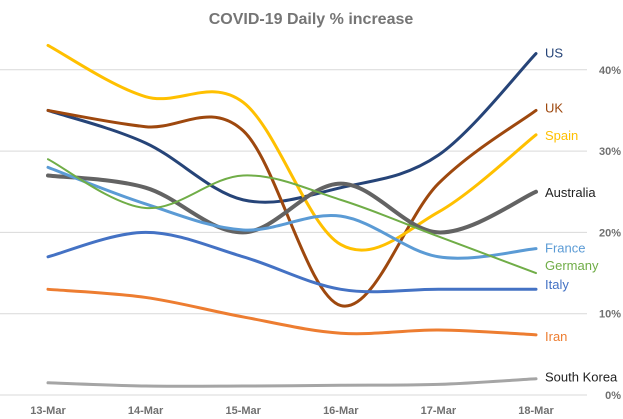  What do you see at coordinates (439, 411) in the screenshot?
I see `x-tick-label: 17-Mar` at bounding box center [439, 411].